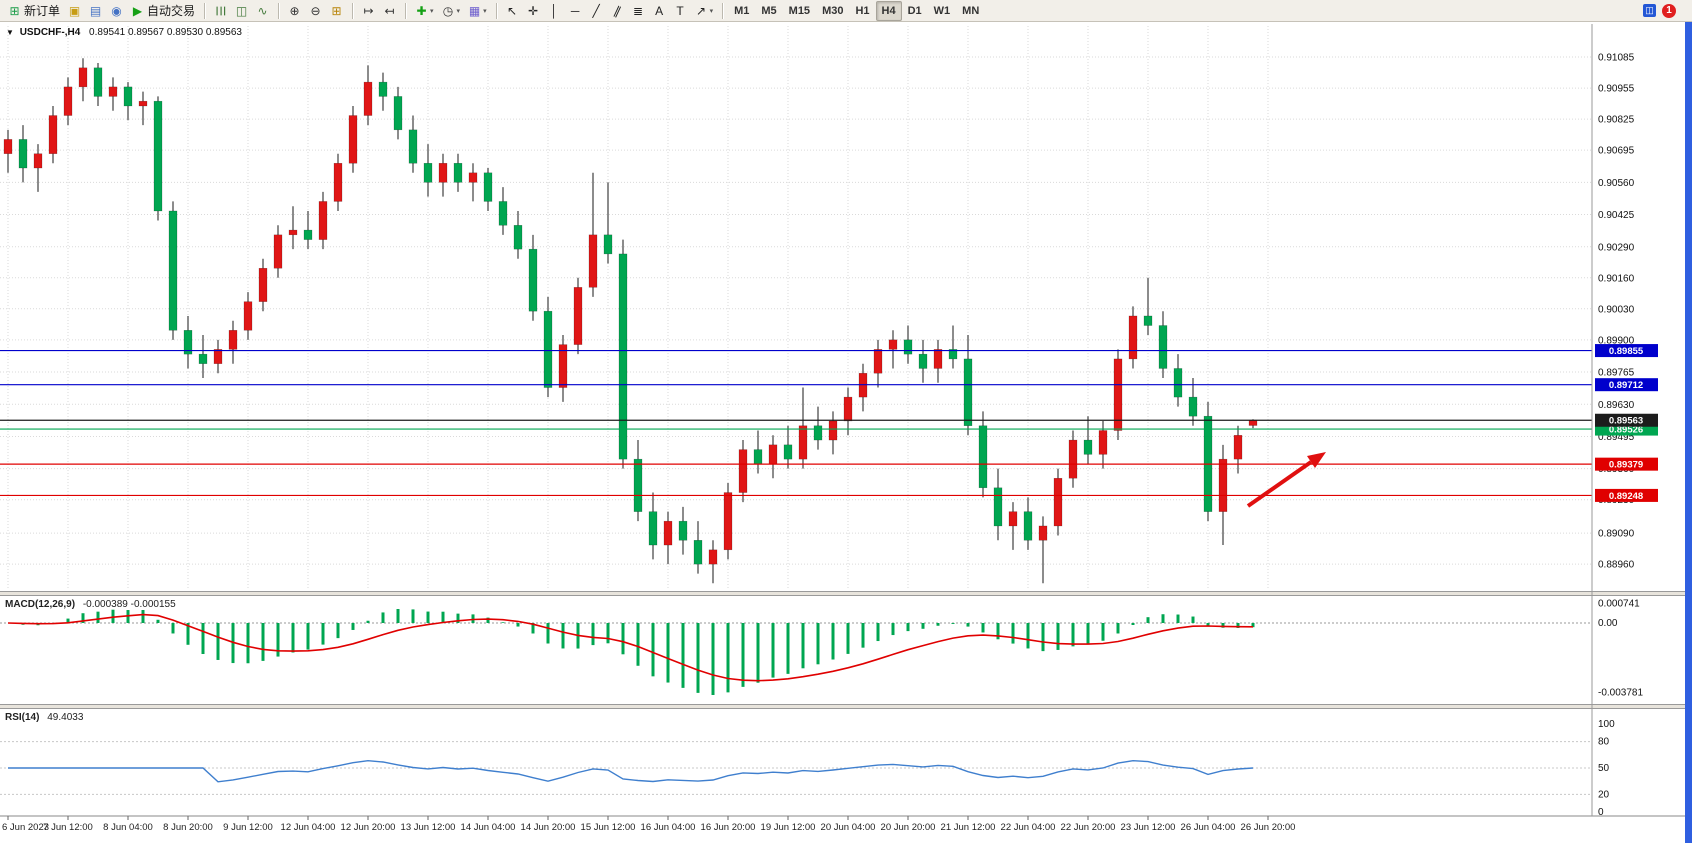  What do you see at coordinates (188, 827) in the screenshot?
I see `time-axis-label: 8 Jun 20:00` at bounding box center [188, 827].